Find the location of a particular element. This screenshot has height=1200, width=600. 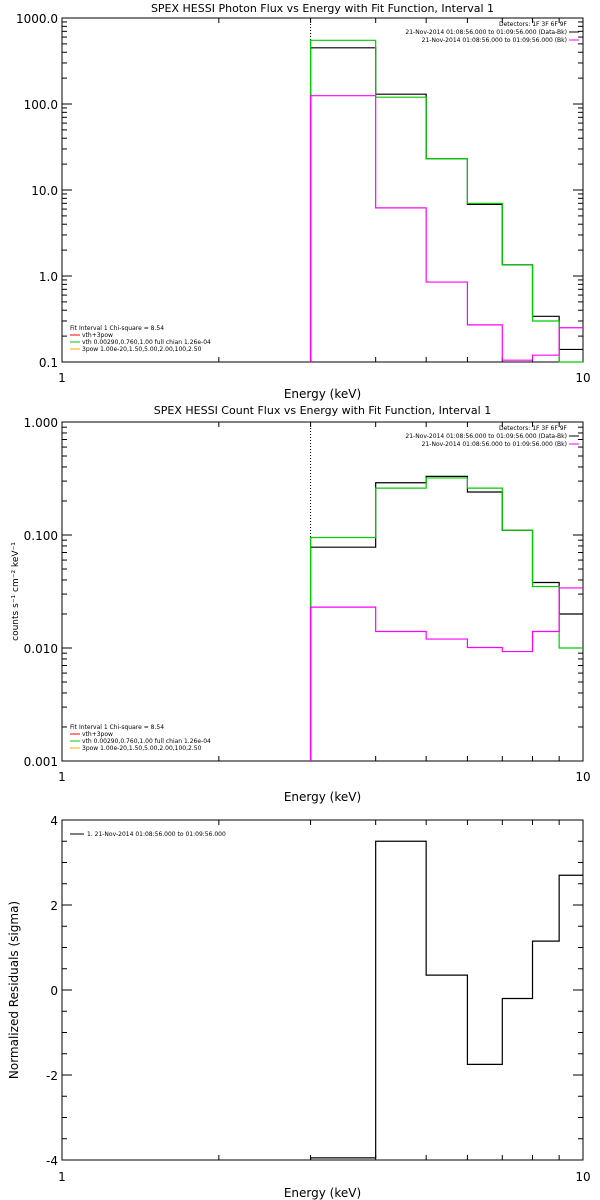

y-tick-label: 10.0 is located at coordinates (44, 191).